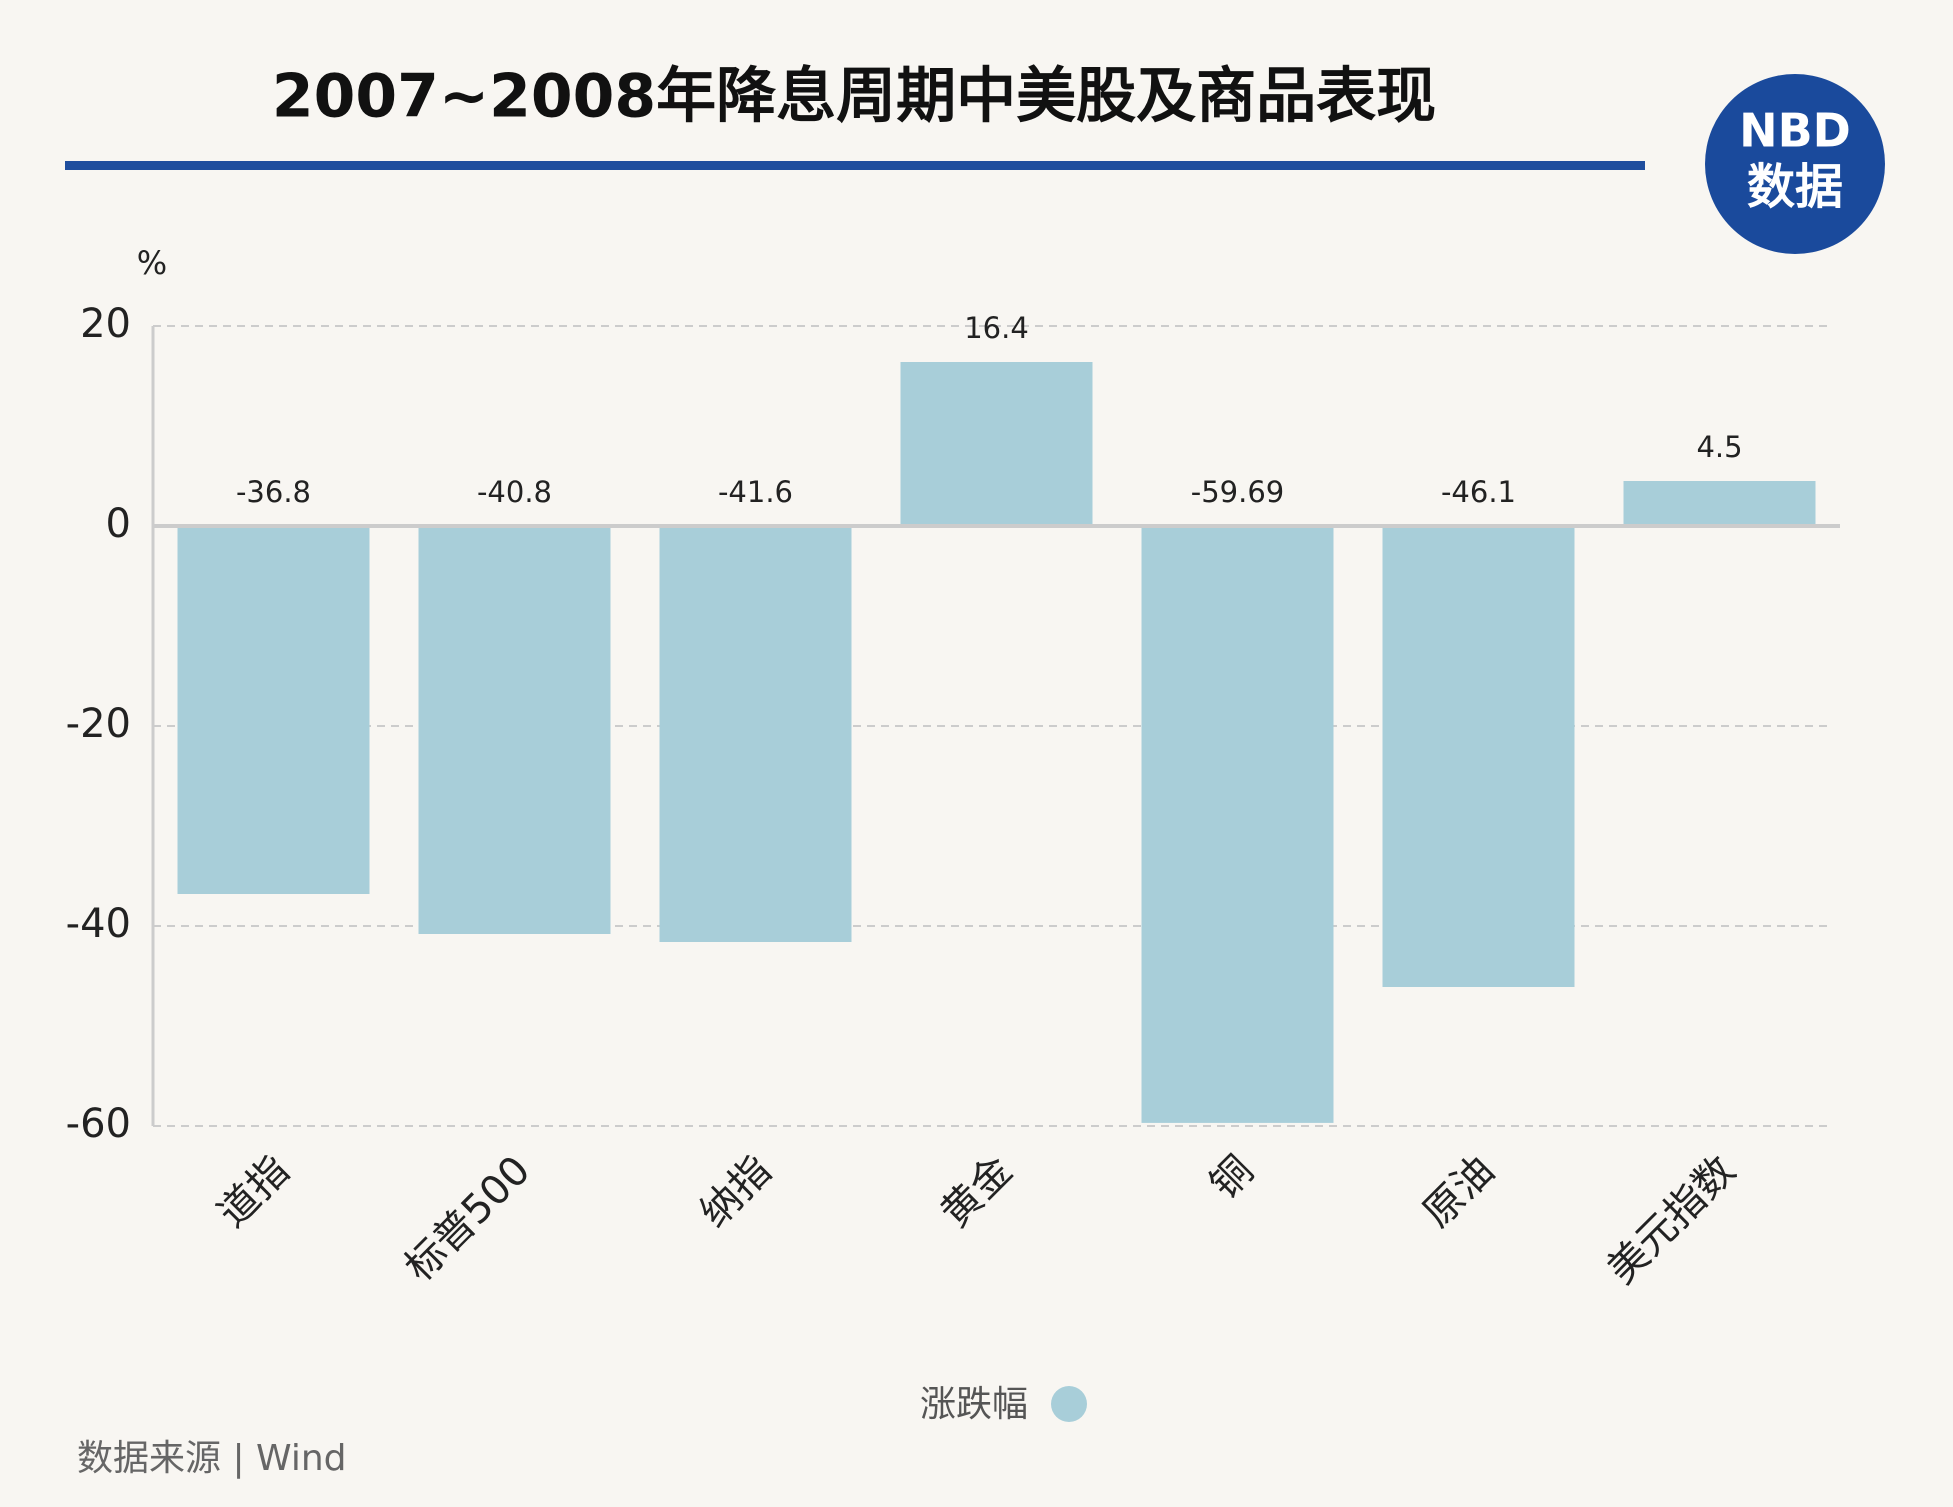  I want to click on title-rule, so click(855, 165).